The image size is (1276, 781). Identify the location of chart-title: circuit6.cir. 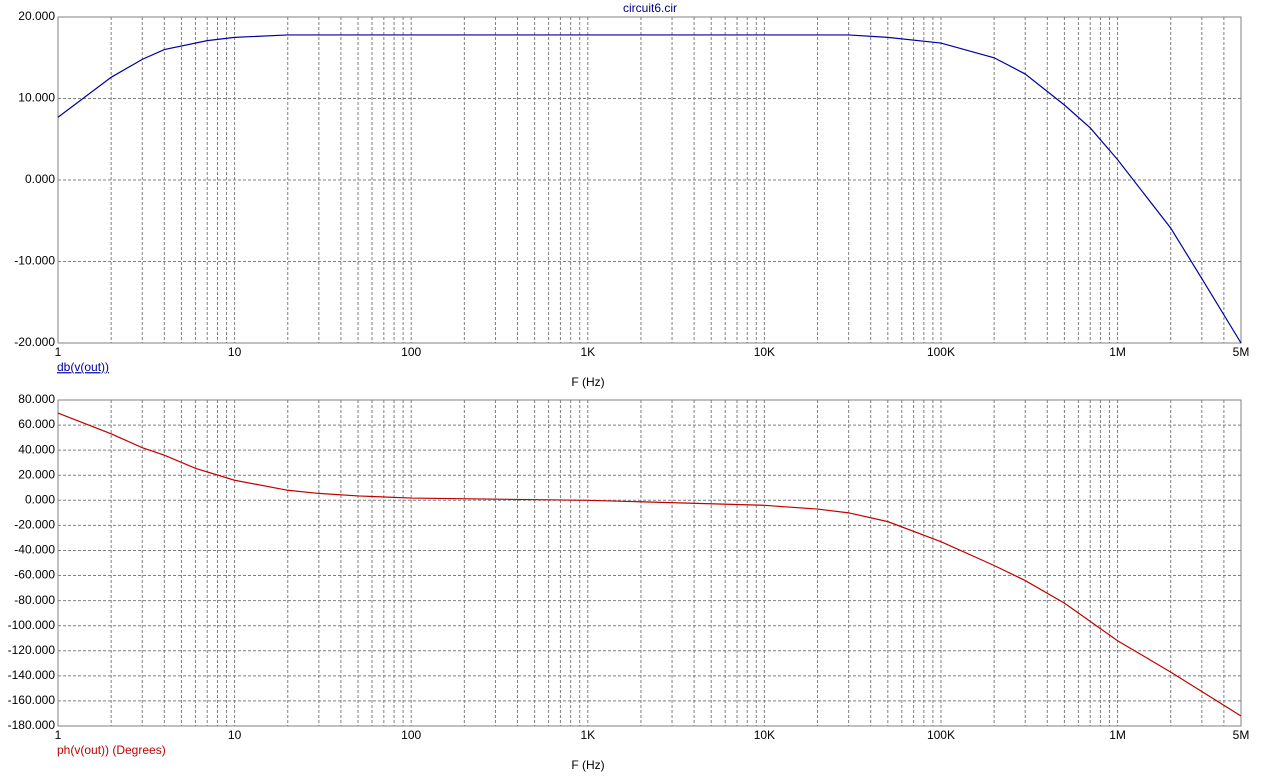
(650, 8).